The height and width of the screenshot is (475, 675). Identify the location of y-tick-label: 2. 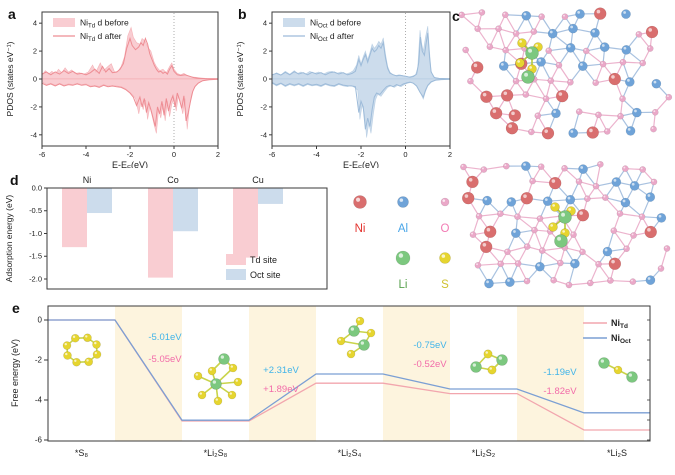
(265, 51).